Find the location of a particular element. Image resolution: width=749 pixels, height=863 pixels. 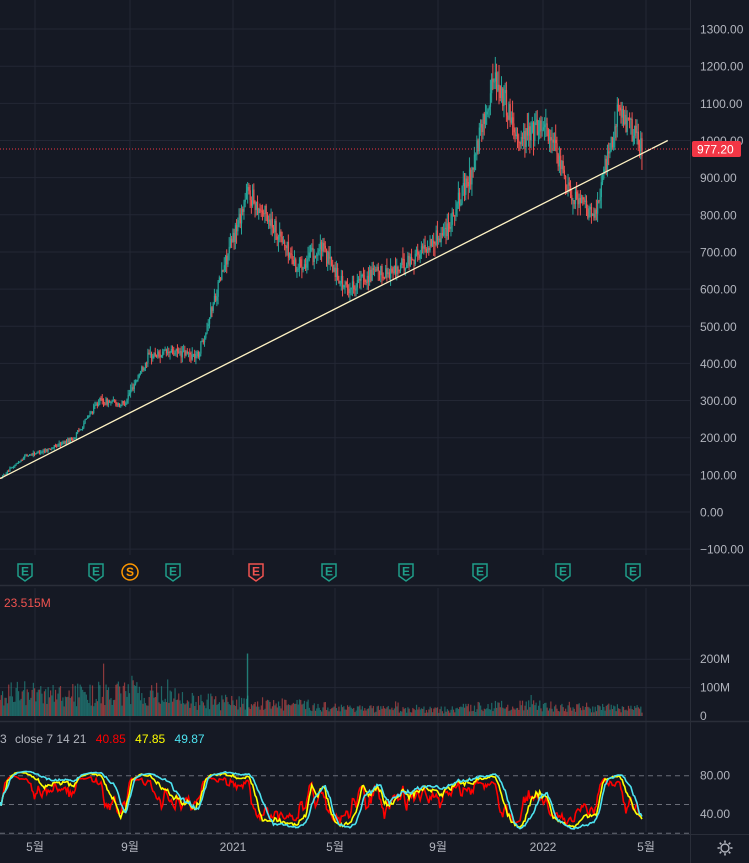

event-label: E is located at coordinates (633, 572).